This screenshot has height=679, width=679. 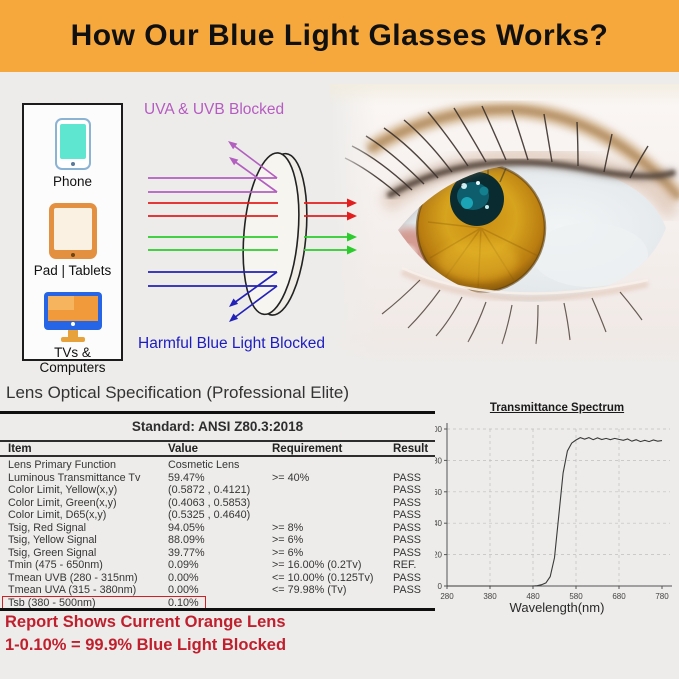 I want to click on lens-icon, so click(x=275, y=234).